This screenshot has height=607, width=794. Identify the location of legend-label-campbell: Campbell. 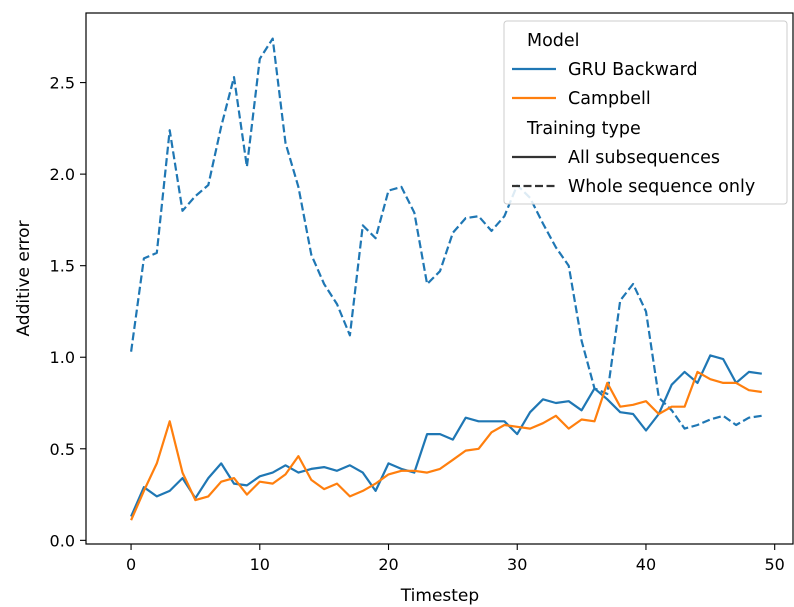
(609, 99).